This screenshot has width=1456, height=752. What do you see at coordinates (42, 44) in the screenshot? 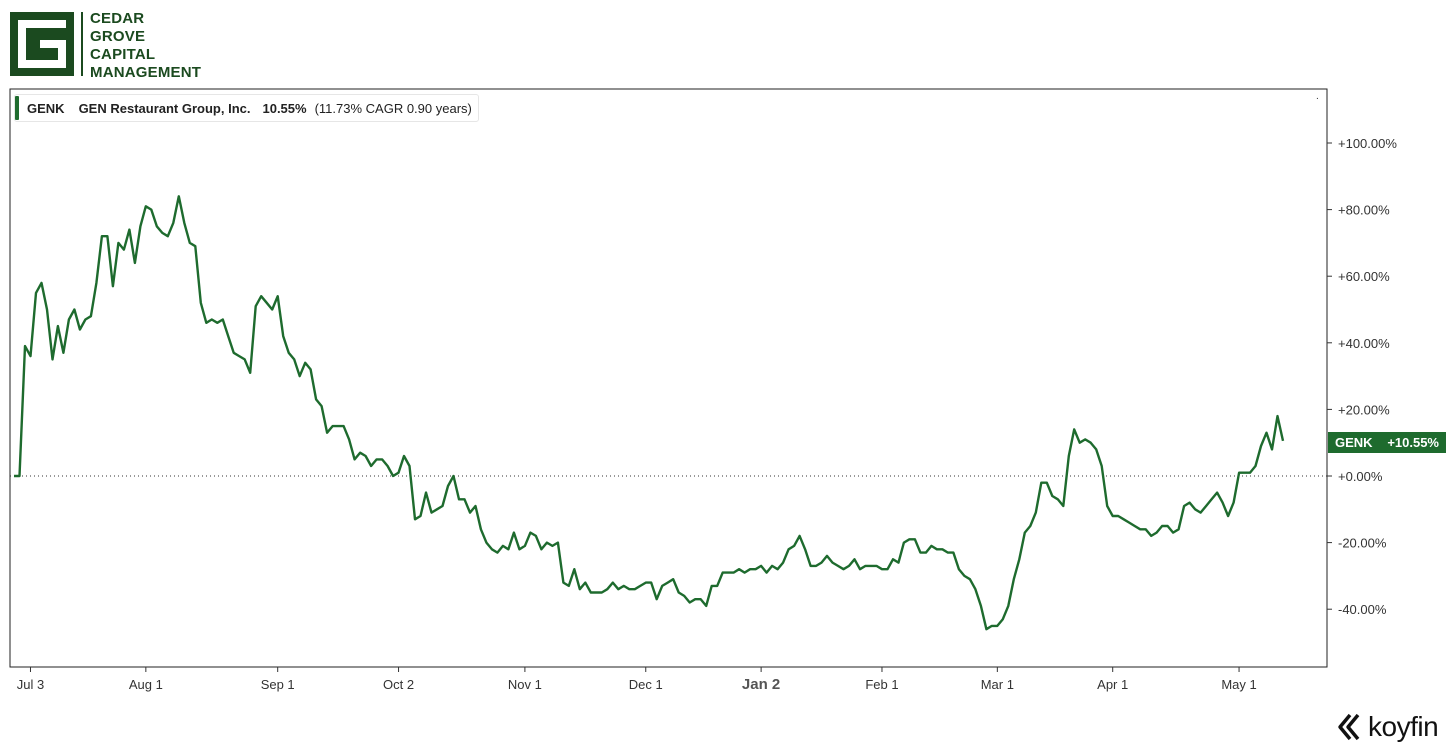
I see `cedar-grove-logo-icon` at bounding box center [42, 44].